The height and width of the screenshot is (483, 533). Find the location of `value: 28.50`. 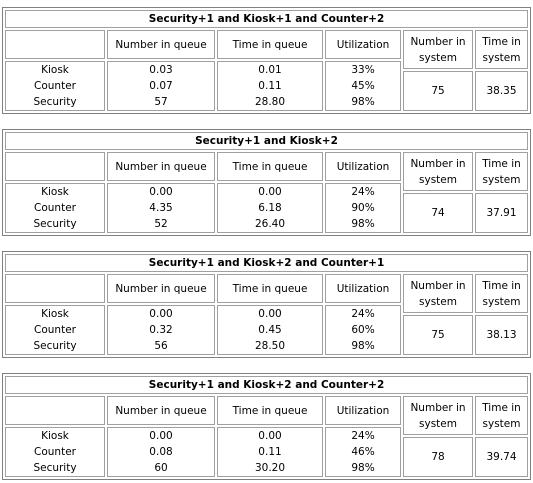

value: 28.50 is located at coordinates (270, 346).